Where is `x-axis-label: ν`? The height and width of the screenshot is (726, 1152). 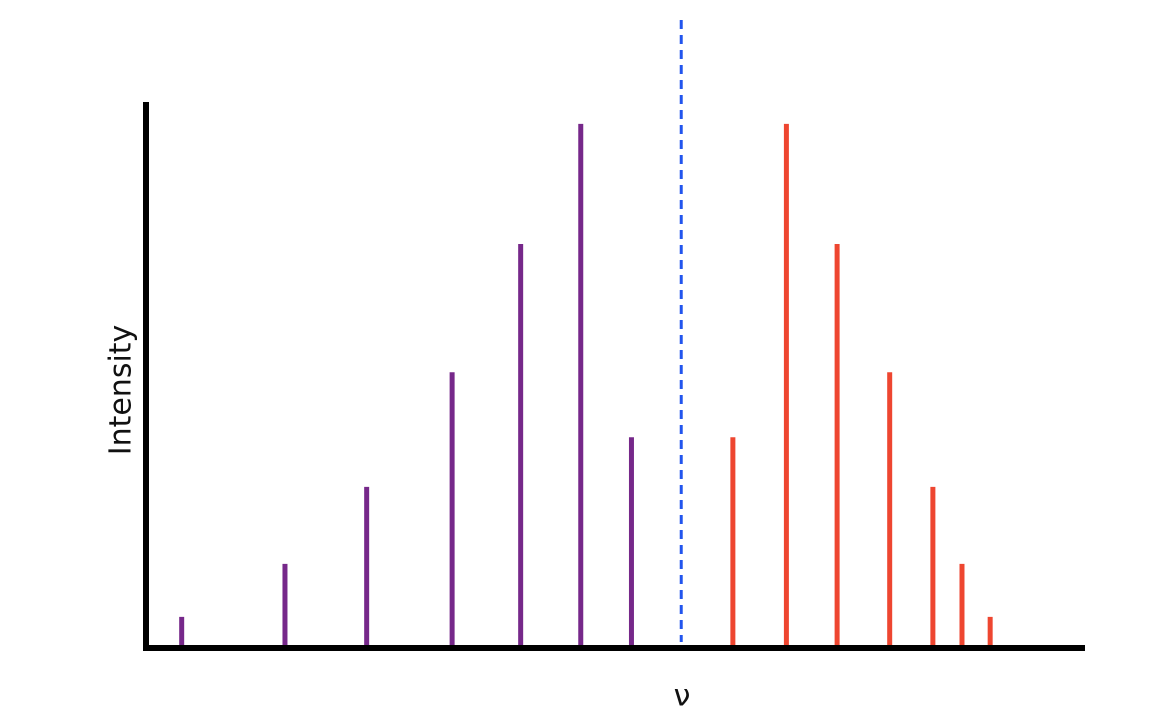 x-axis-label: ν is located at coordinates (682, 696).